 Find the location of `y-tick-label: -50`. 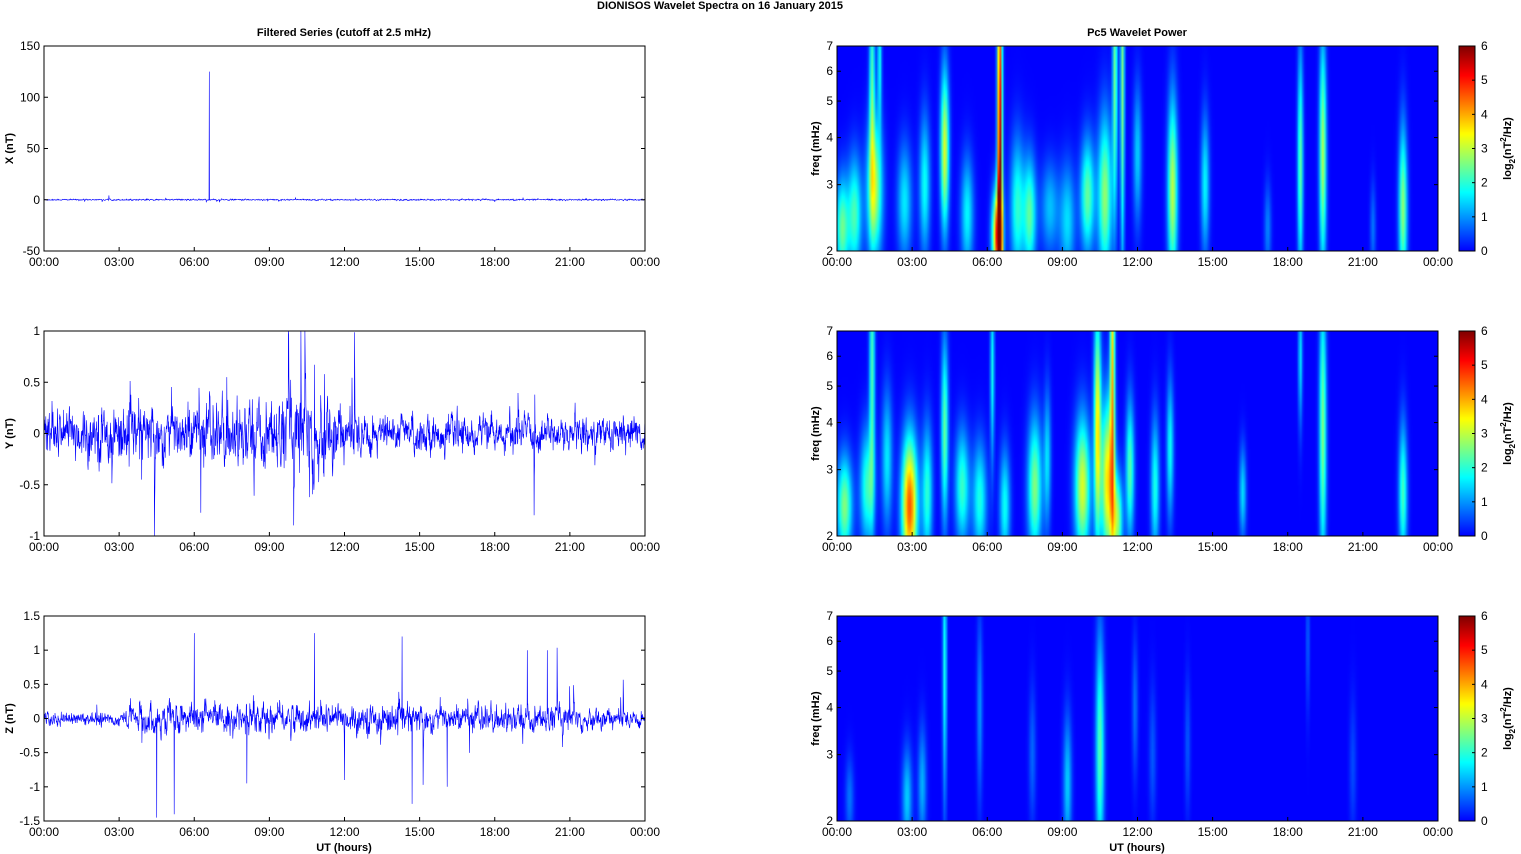

y-tick-label: -50 is located at coordinates (32, 251).